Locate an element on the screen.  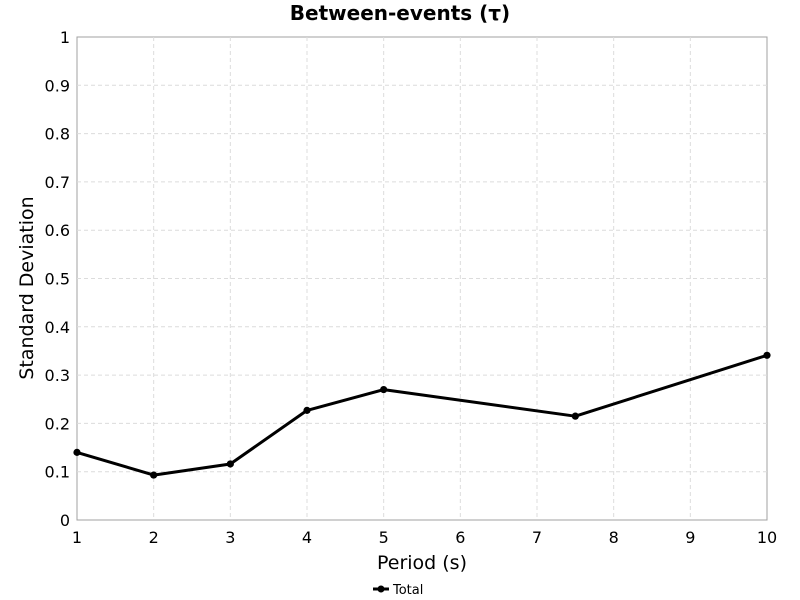
x-tick-label: 1 is located at coordinates (77, 537).